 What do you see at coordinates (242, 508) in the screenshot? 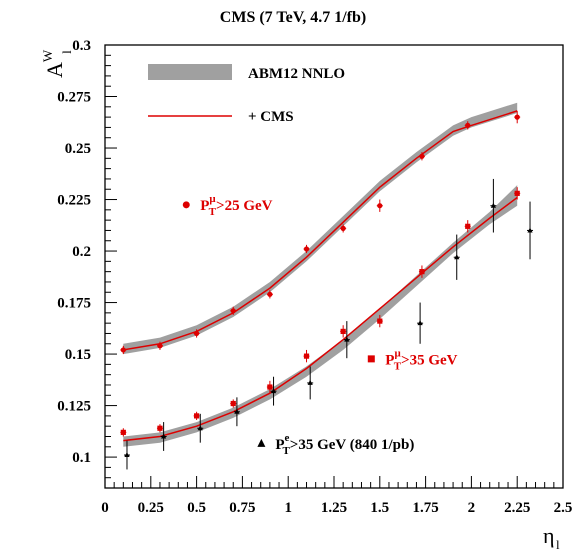
I see `x-tick-label: 0.75` at bounding box center [242, 508].